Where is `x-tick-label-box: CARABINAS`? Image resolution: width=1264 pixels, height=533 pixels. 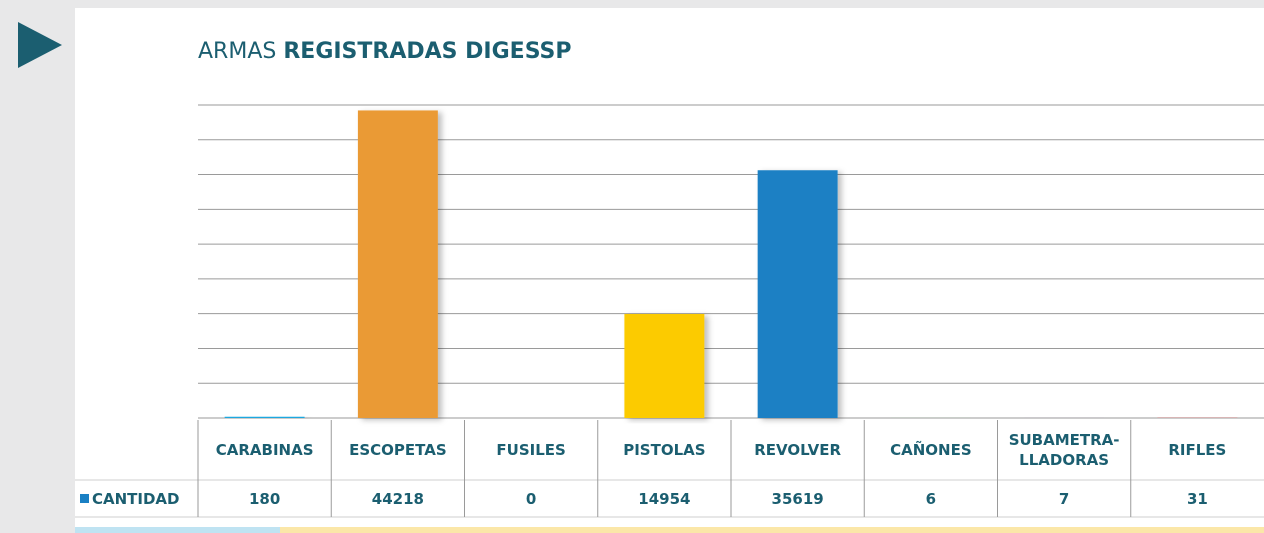 x-tick-label-box: CARABINAS is located at coordinates (264, 450).